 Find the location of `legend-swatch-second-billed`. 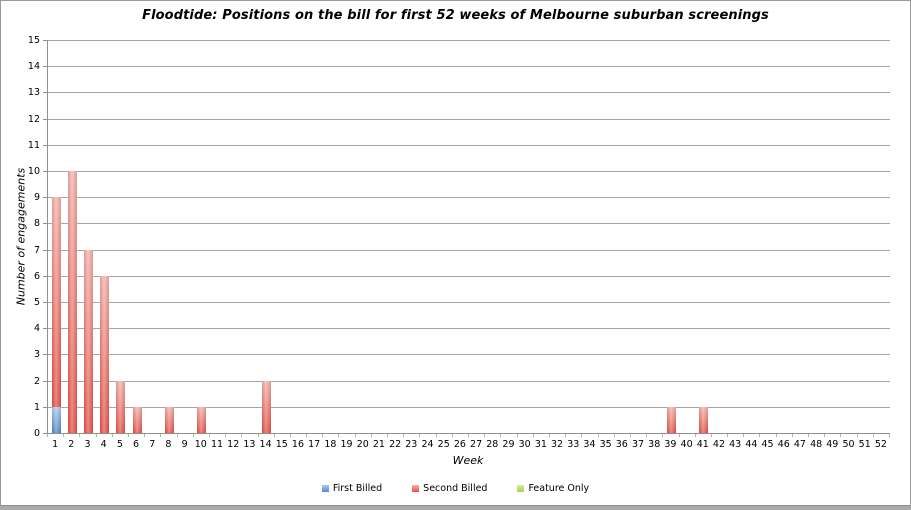

legend-swatch-second-billed is located at coordinates (416, 488).